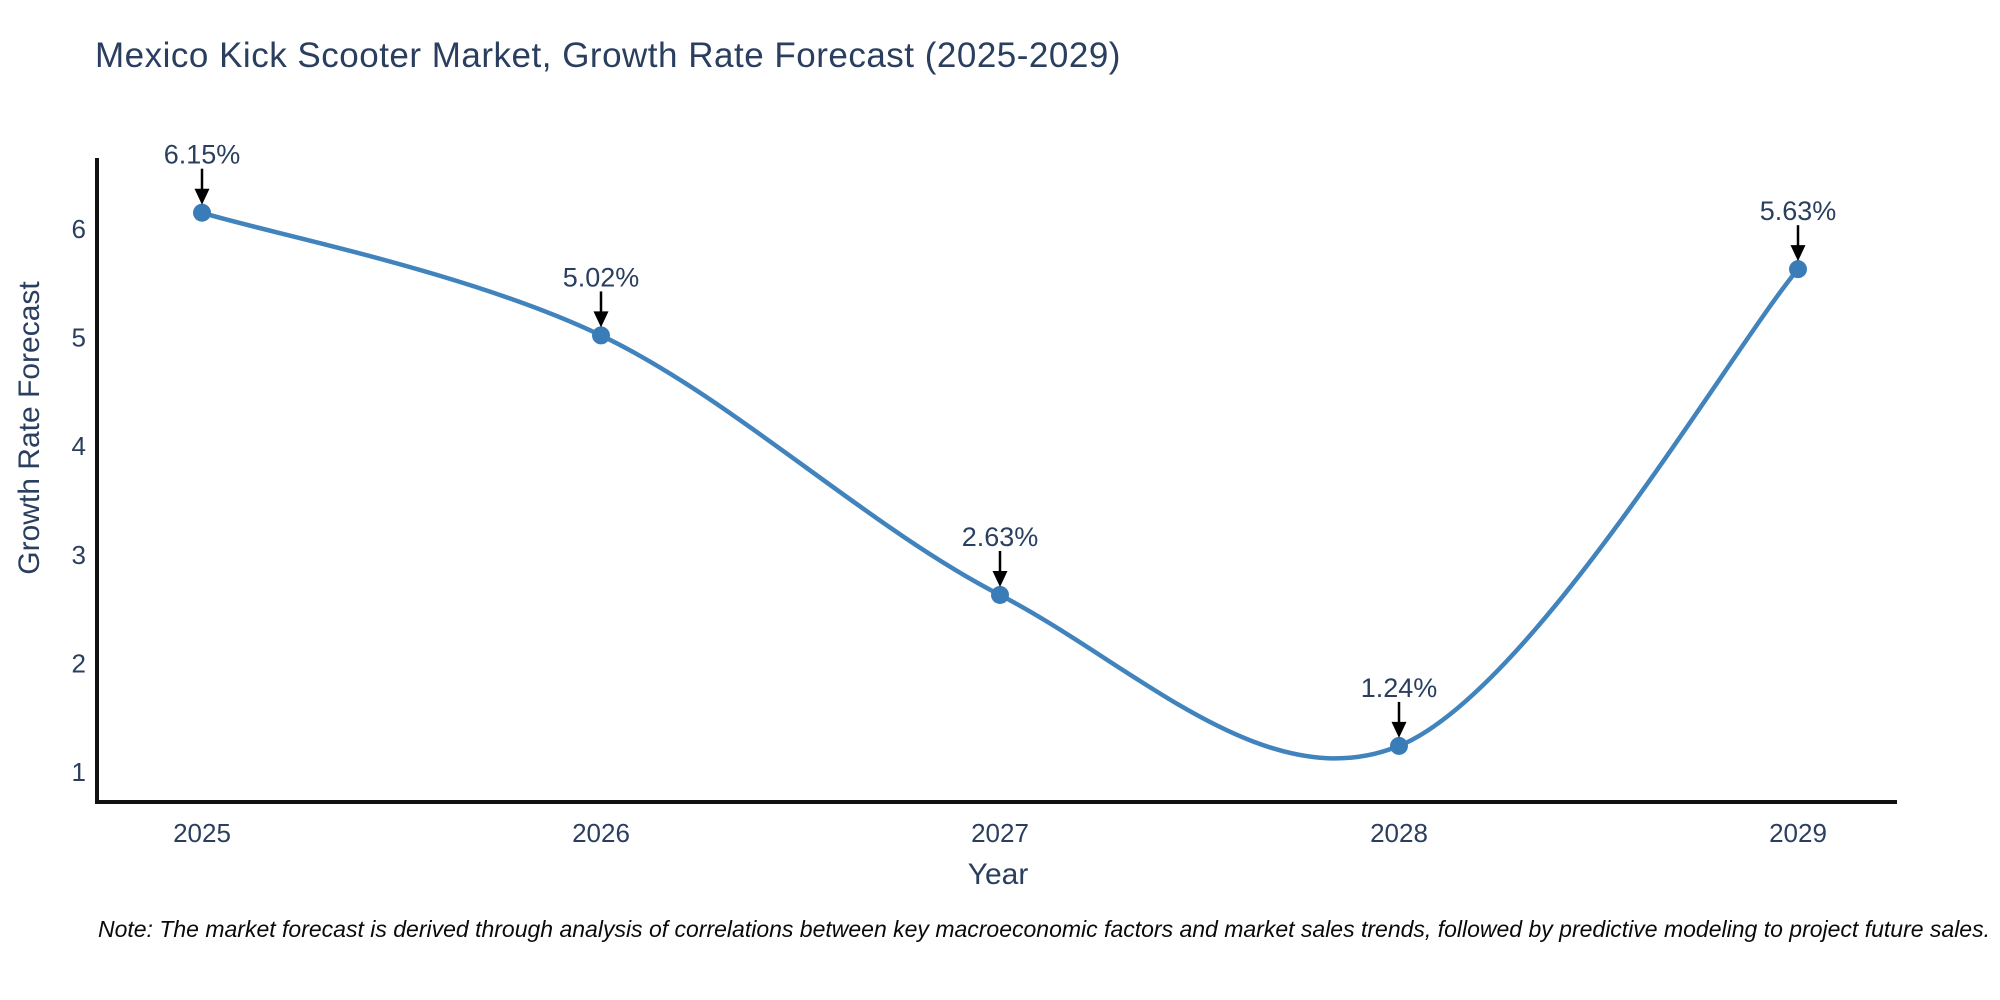 Image resolution: width=2000 pixels, height=1000 pixels. What do you see at coordinates (1798, 211) in the screenshot?
I see `point-annotation-label: 5.63%` at bounding box center [1798, 211].